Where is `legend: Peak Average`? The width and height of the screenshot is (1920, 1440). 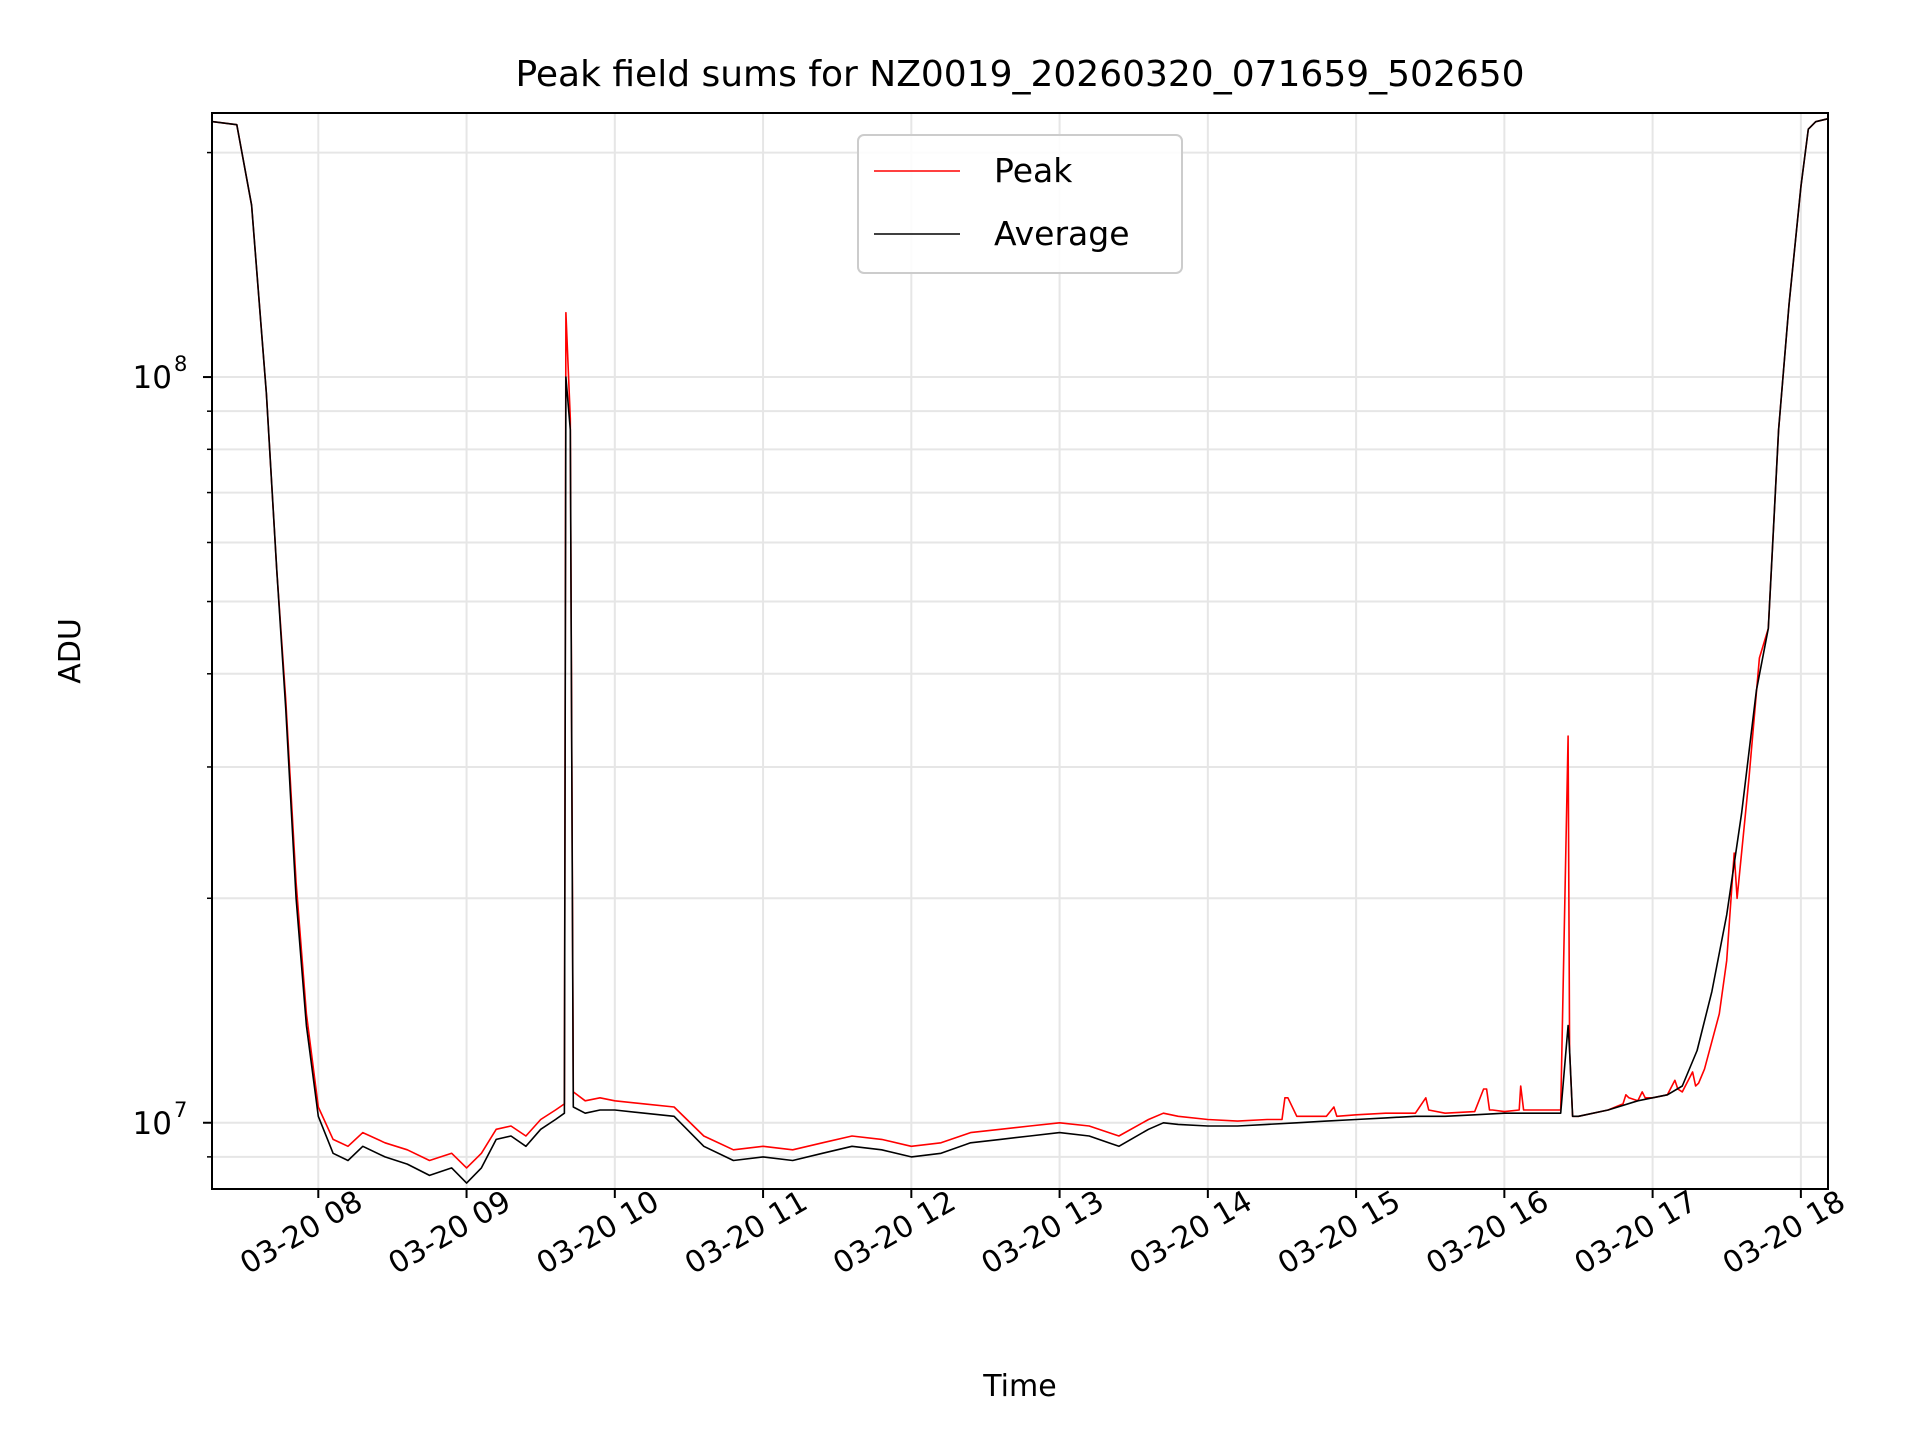
legend: Peak Average is located at coordinates (1020, 204).